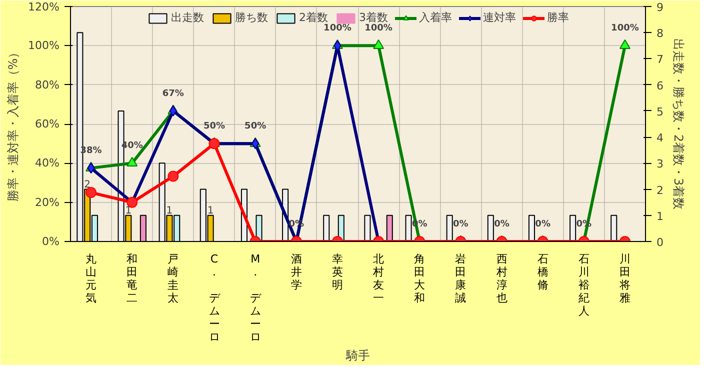  I want to click on y2-tick-label: 1, so click(660, 216).